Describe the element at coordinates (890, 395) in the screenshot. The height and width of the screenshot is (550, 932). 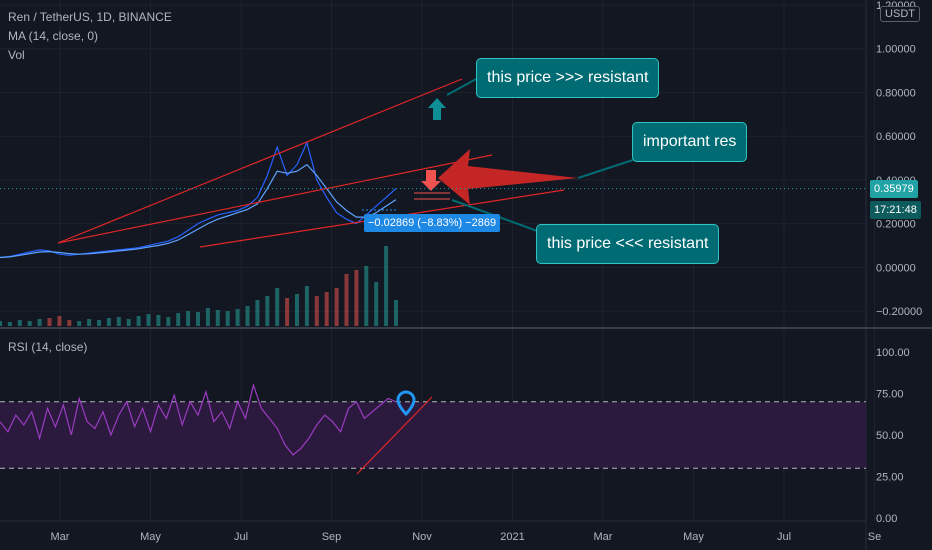
I see `rsi-tick-label: 75.00` at that location.